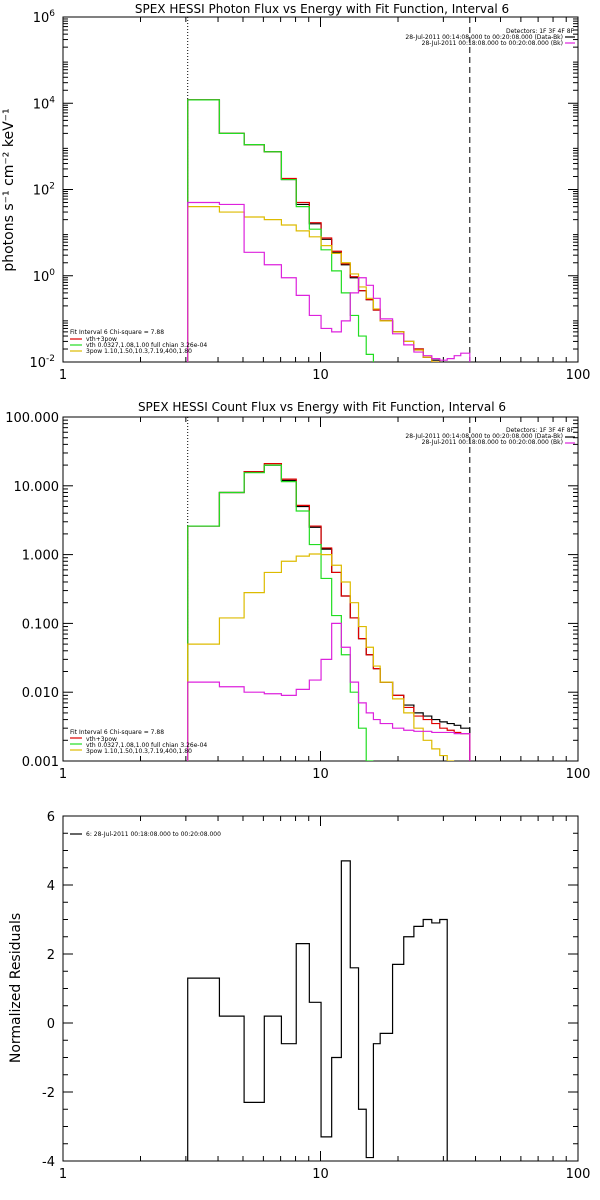  I want to click on y-tick-label: 2, so click(51, 955).